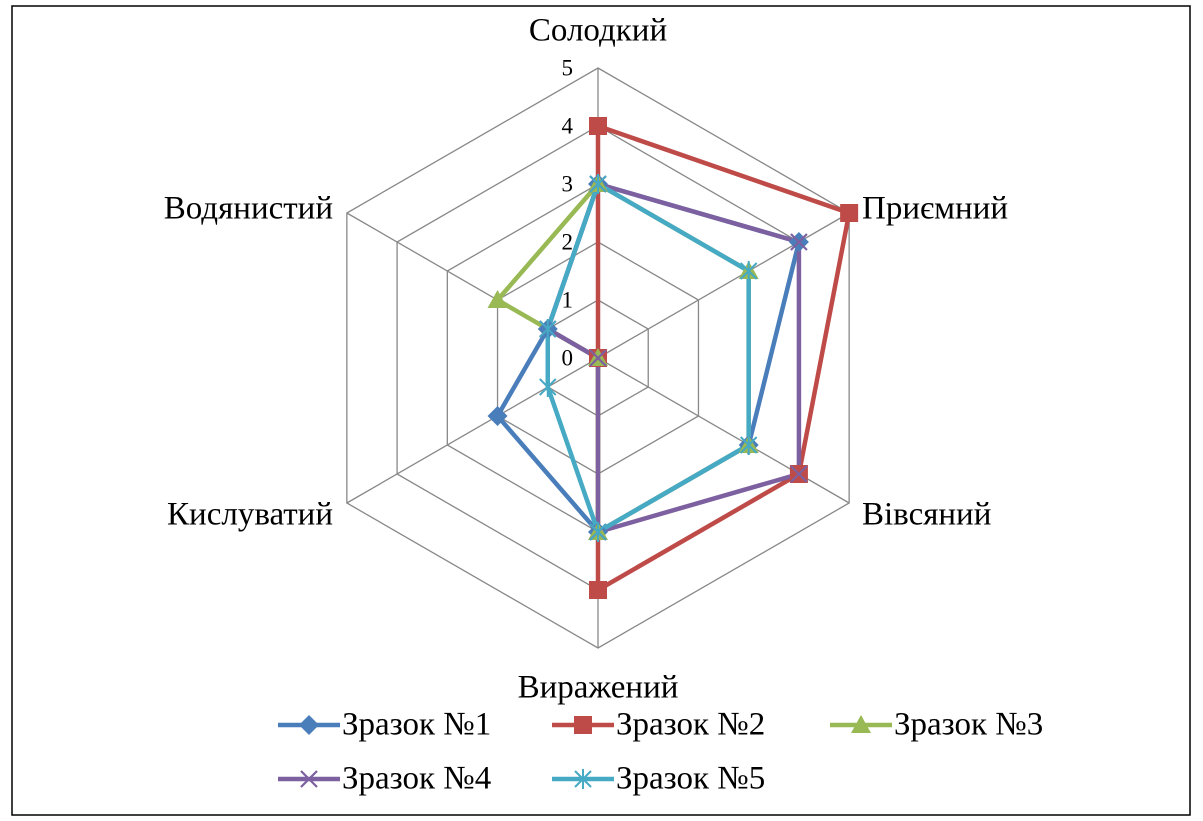 This screenshot has width=1203, height=821. Describe the element at coordinates (690, 779) in the screenshot. I see `legend-label: Зразок №5` at that location.